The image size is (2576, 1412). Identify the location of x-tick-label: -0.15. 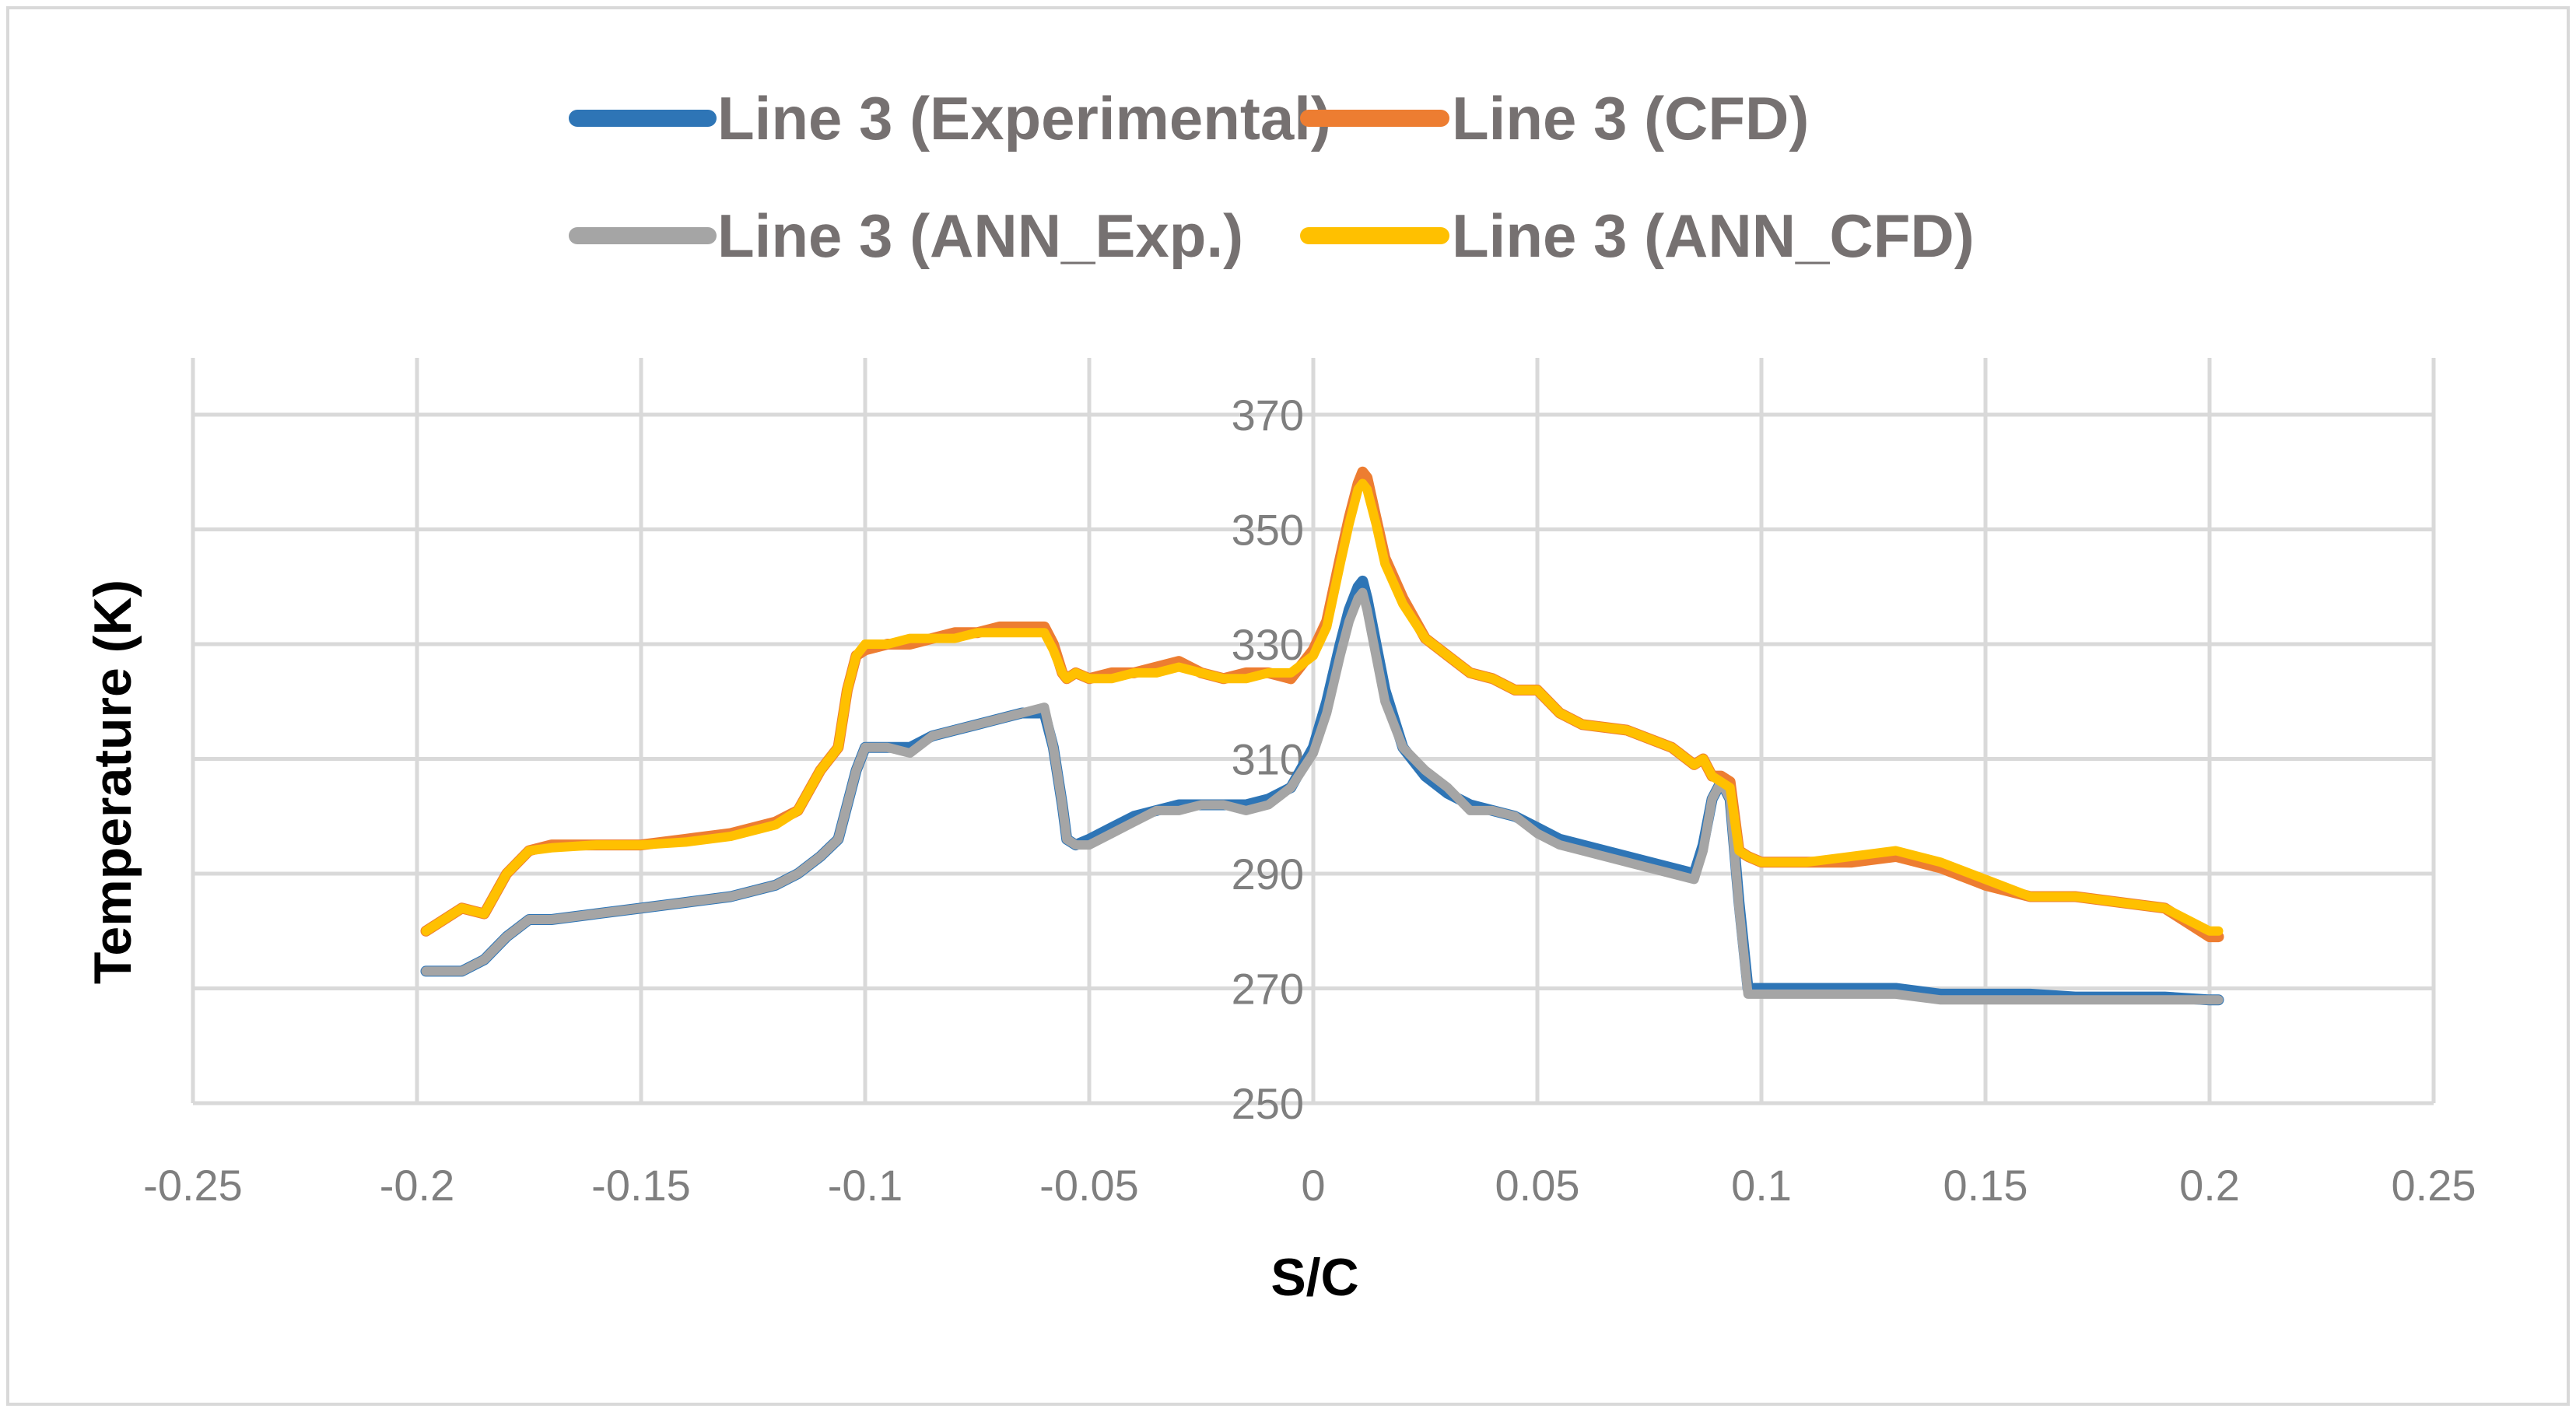
(641, 1185).